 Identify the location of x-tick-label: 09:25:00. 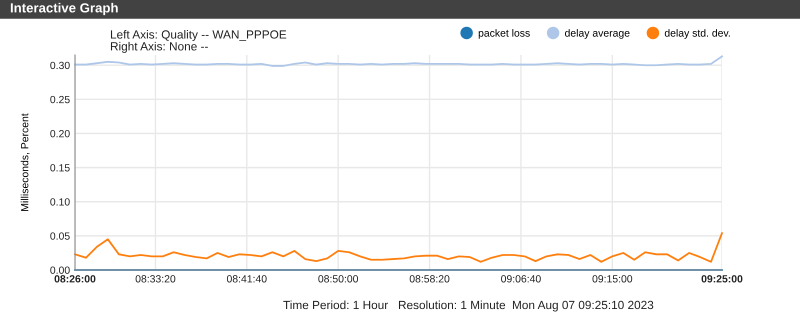
(722, 279).